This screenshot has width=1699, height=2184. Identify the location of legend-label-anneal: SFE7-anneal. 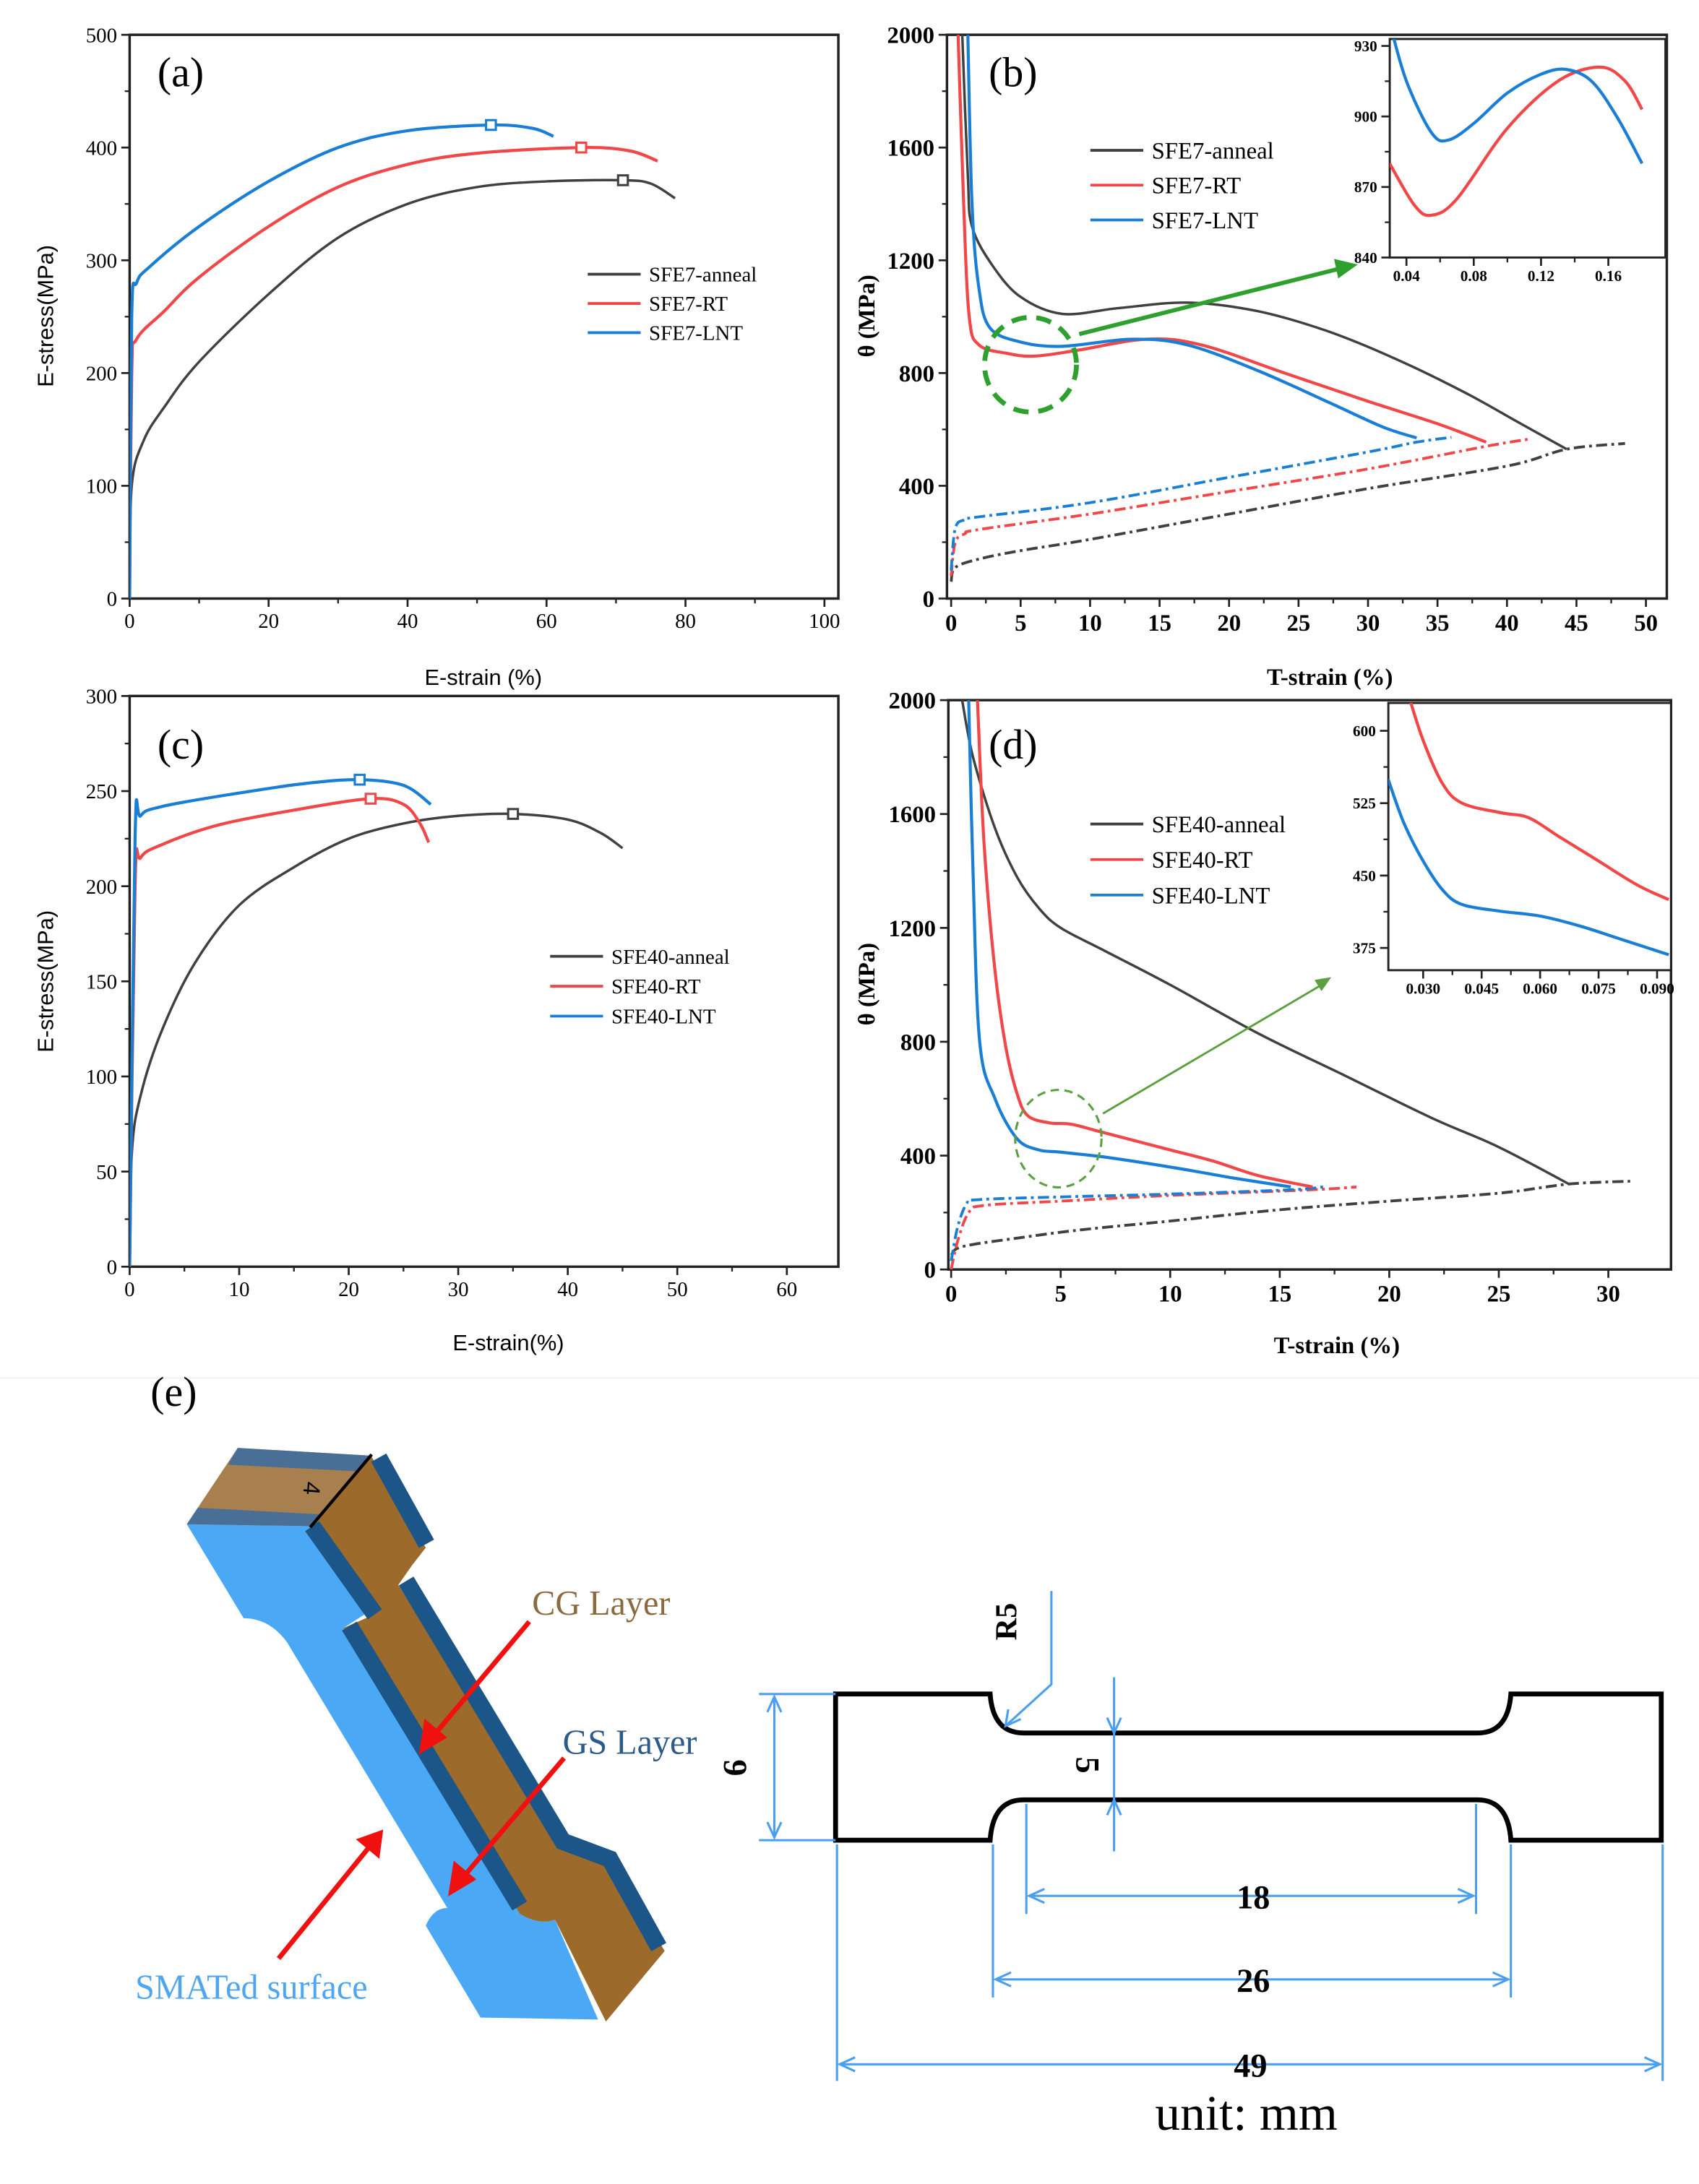
(1213, 152).